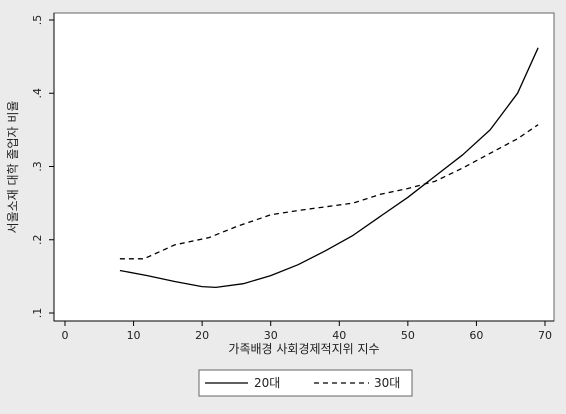 The height and width of the screenshot is (414, 566). I want to click on y-tick-label: .3, so click(37, 166).